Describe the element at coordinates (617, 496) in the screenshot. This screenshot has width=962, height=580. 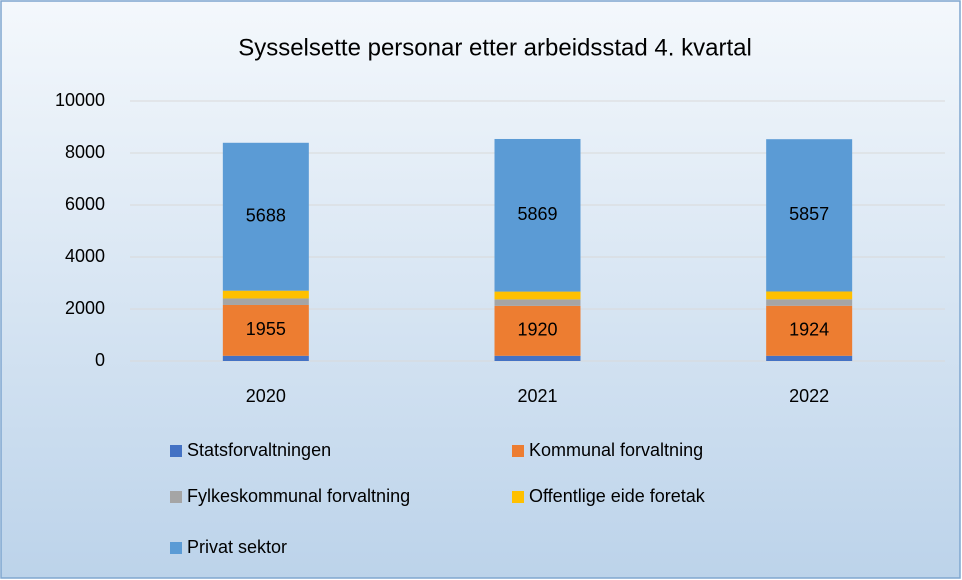
I see `legend-label: Offentlige eide foretak` at that location.